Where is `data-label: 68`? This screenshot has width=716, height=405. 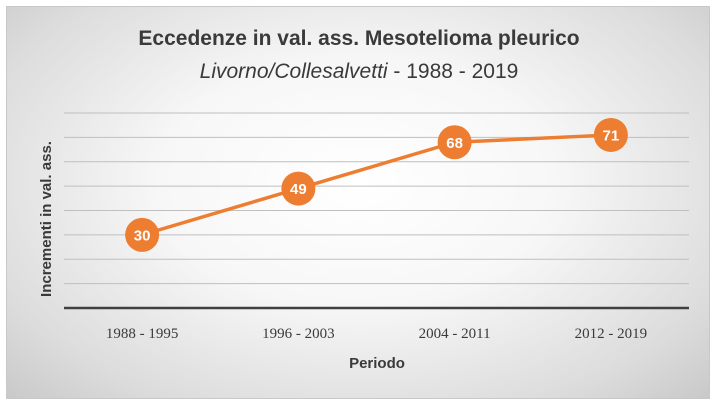 data-label: 68 is located at coordinates (454, 143).